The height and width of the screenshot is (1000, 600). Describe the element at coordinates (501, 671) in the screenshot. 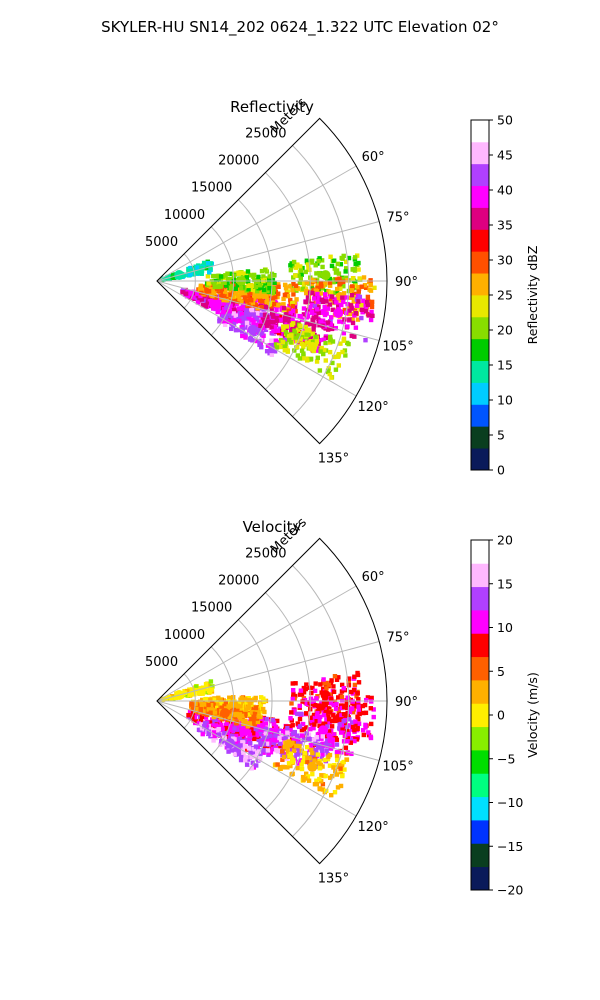

I see `colorbar-tick-label: 5` at that location.